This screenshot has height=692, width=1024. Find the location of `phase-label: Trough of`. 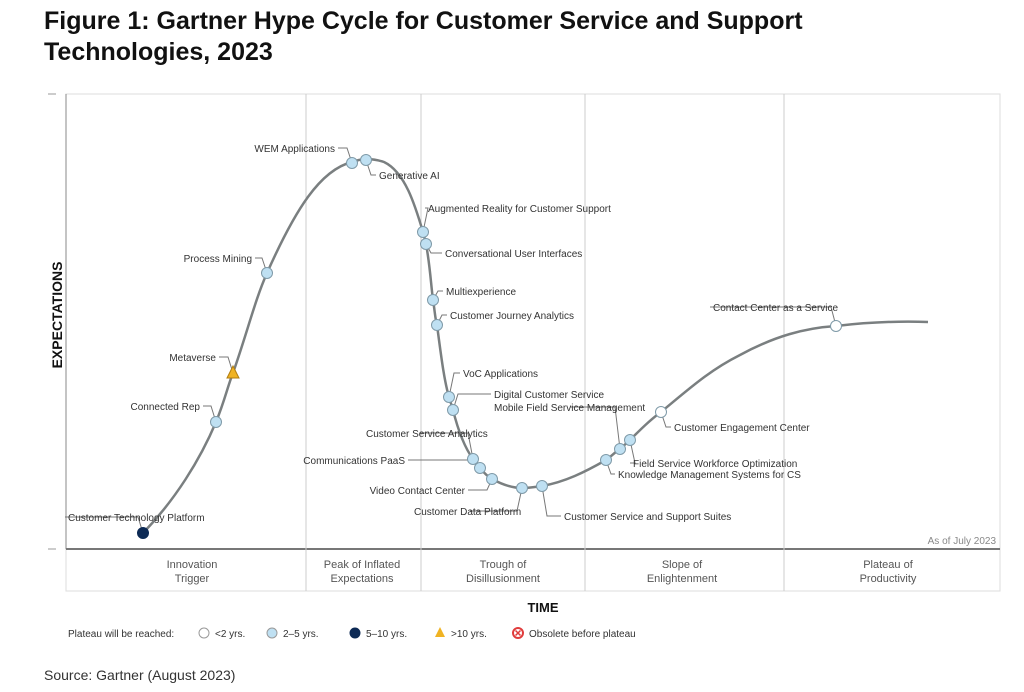

phase-label: Trough of is located at coordinates (504, 565).